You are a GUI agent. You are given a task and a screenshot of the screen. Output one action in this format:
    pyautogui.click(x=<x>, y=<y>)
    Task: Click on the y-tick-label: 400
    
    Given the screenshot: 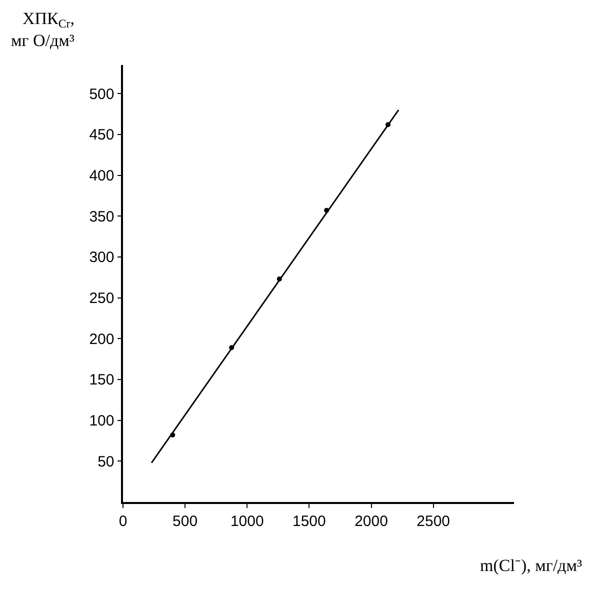 What is the action you would take?
    pyautogui.click(x=101, y=176)
    